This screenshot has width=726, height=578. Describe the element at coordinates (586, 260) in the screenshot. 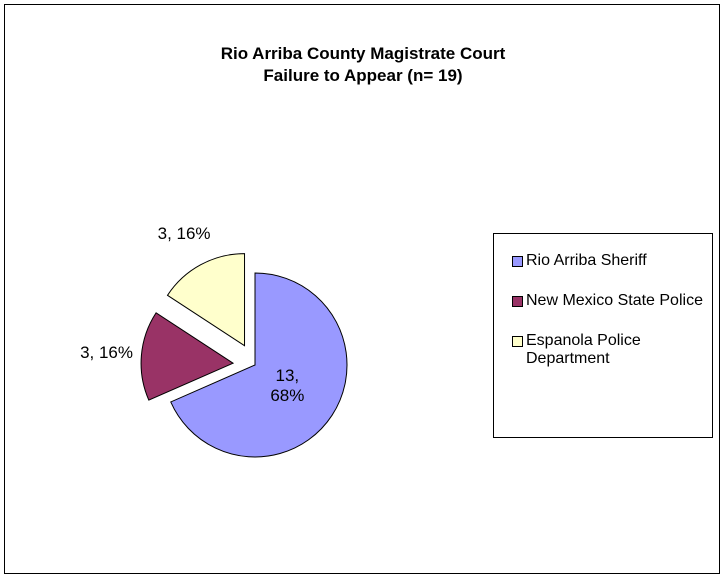

I see `legend-label: Rio Arriba Sheriff` at that location.